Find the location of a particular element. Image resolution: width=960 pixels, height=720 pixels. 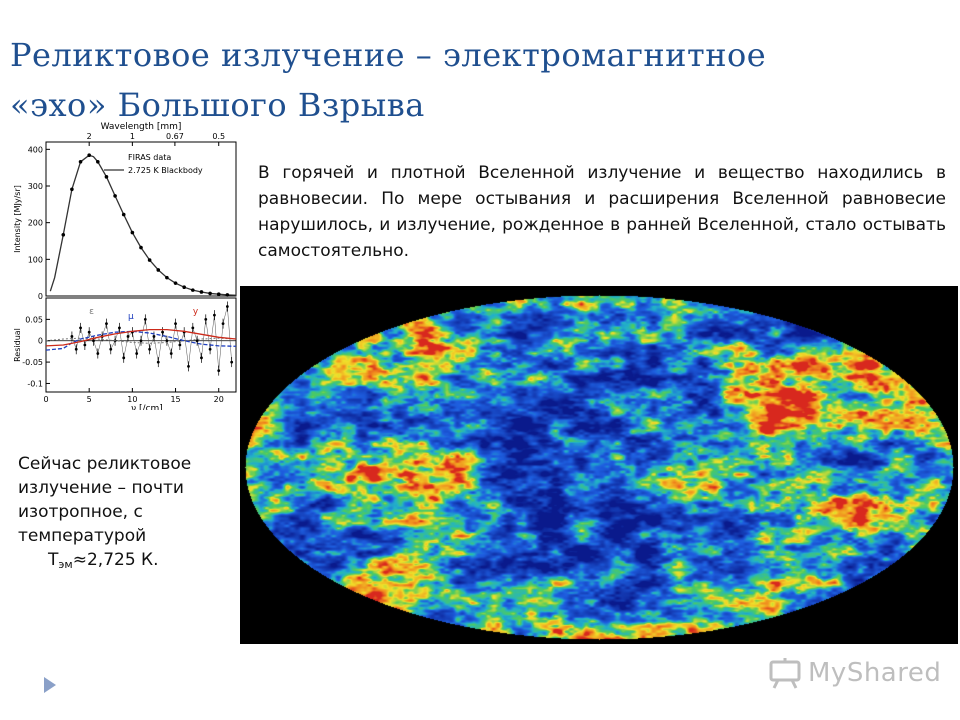

slide-nav-arrow-icon is located at coordinates (50, 685).